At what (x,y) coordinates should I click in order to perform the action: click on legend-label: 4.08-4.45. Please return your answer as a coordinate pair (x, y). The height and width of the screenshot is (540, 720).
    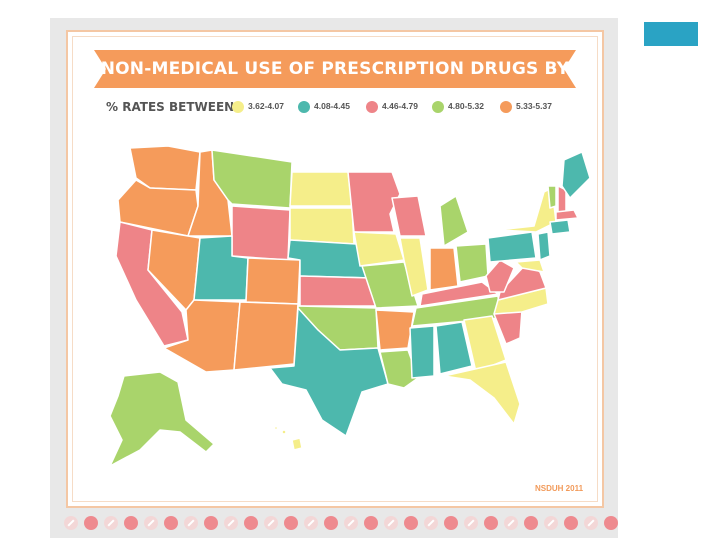
    Looking at the image, I should click on (332, 106).